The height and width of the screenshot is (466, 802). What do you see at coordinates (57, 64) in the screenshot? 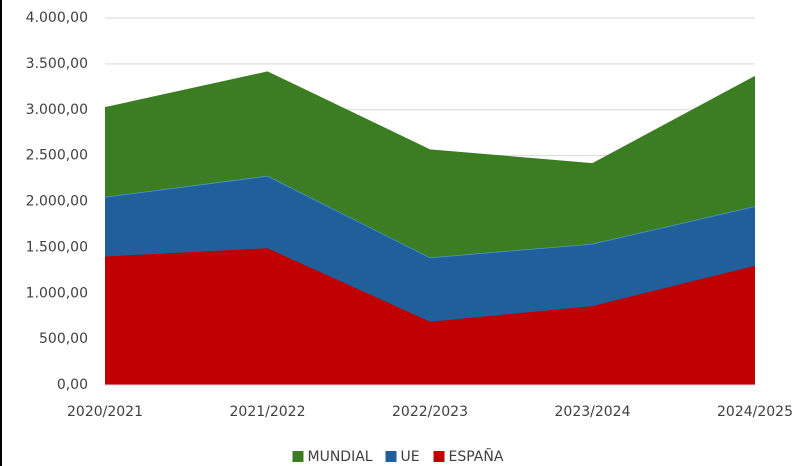
I see `y-tick-label: 3.500,00` at bounding box center [57, 64].